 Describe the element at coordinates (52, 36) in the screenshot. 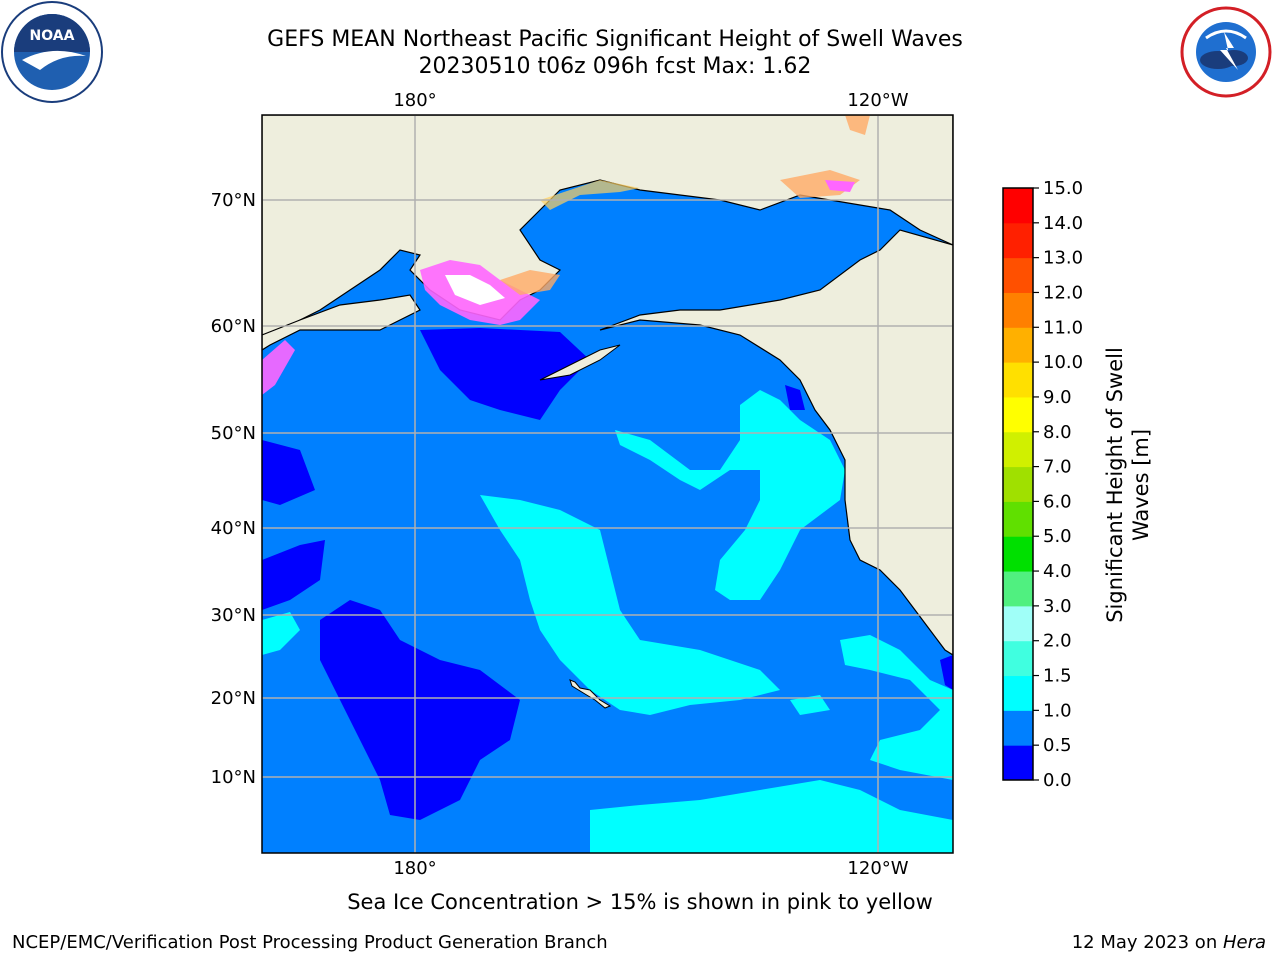

I see `noaa-logo-text: NOAA` at that location.